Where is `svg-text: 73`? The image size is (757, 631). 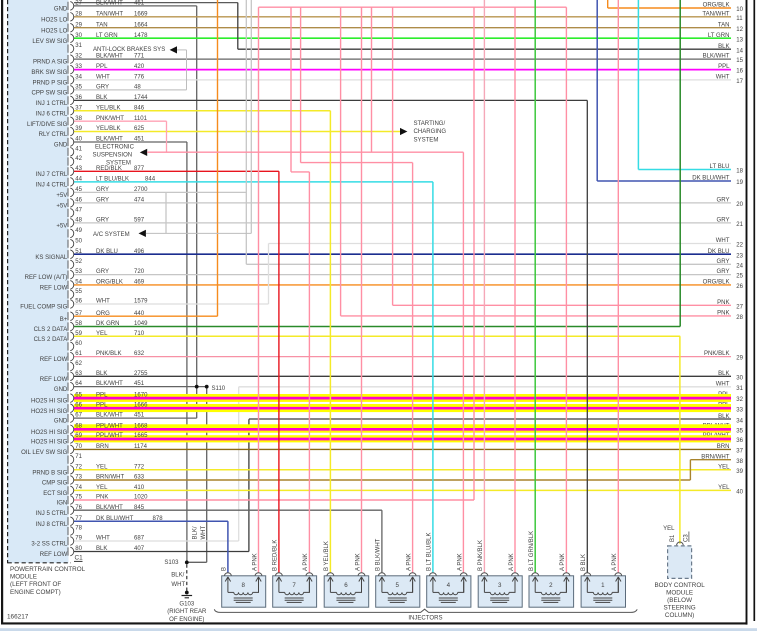
svg-text: 73 is located at coordinates (78, 478).